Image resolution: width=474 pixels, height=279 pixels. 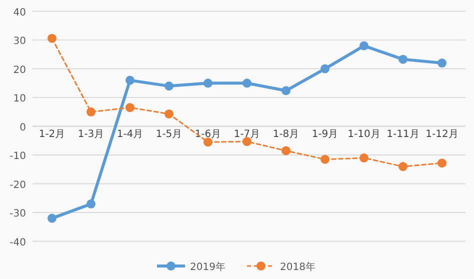 What do you see at coordinates (18, 214) in the screenshot?
I see `y-tick-label: -30` at bounding box center [18, 214].